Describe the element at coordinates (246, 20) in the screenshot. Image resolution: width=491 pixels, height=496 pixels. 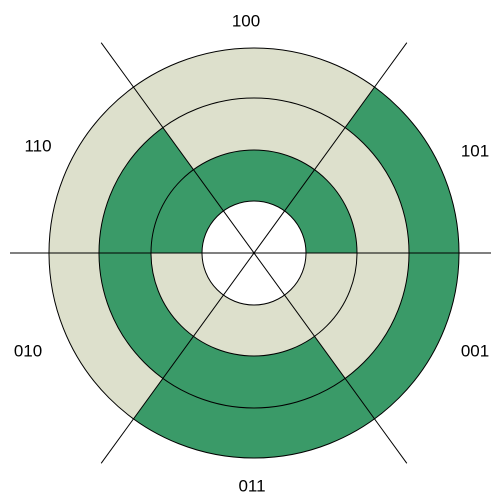
I see `sector-label: 100` at that location.